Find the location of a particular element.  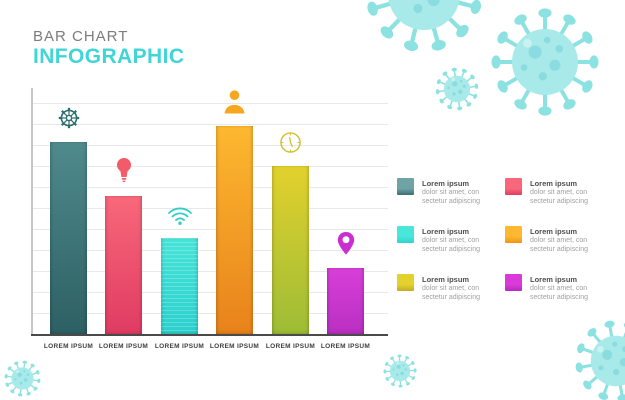

page-header: BAR CHART INFOGRAPHIC is located at coordinates (109, 48).